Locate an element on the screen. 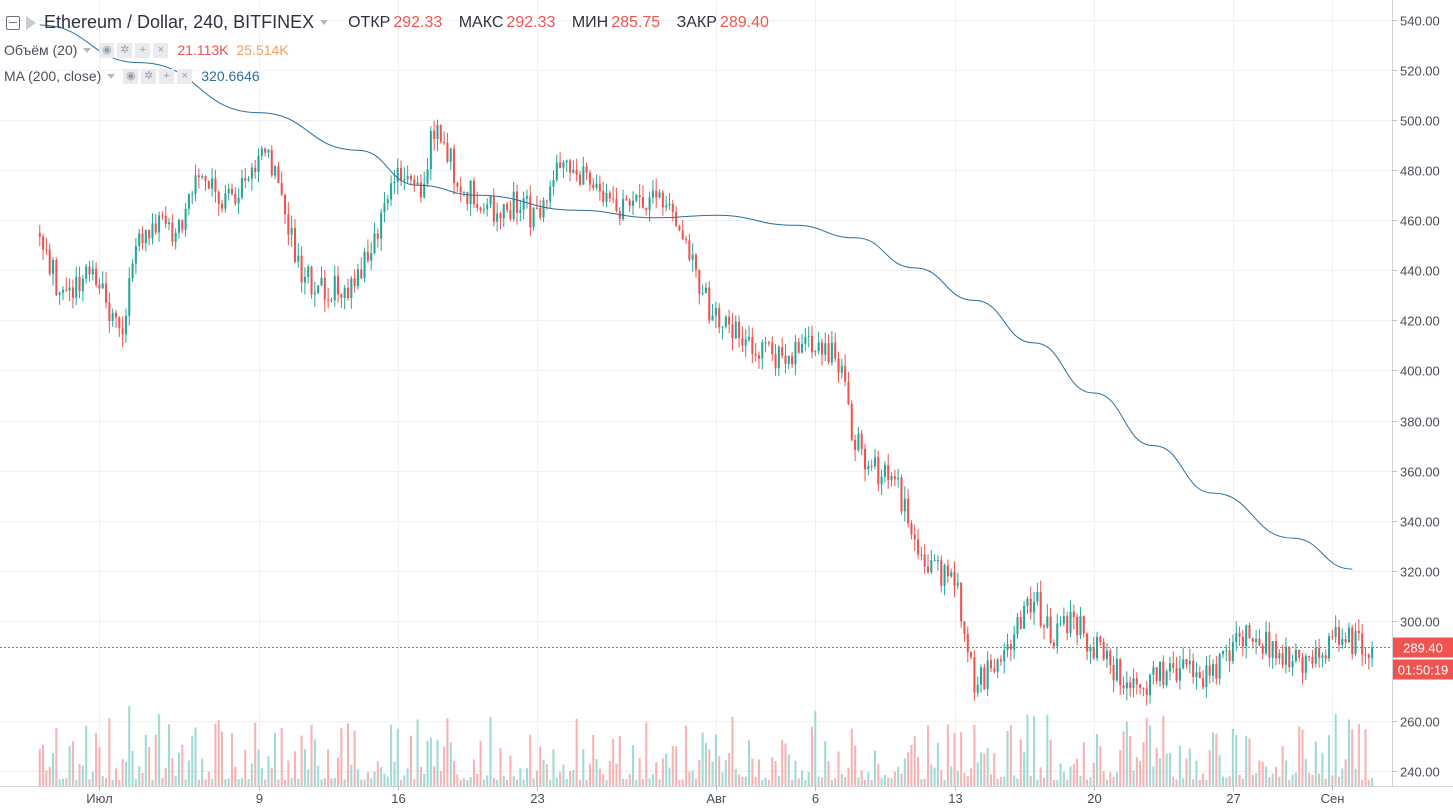  time-axis: Июл 9 16 23 Авг 6 13 20 27 Сен is located at coordinates (715, 796).